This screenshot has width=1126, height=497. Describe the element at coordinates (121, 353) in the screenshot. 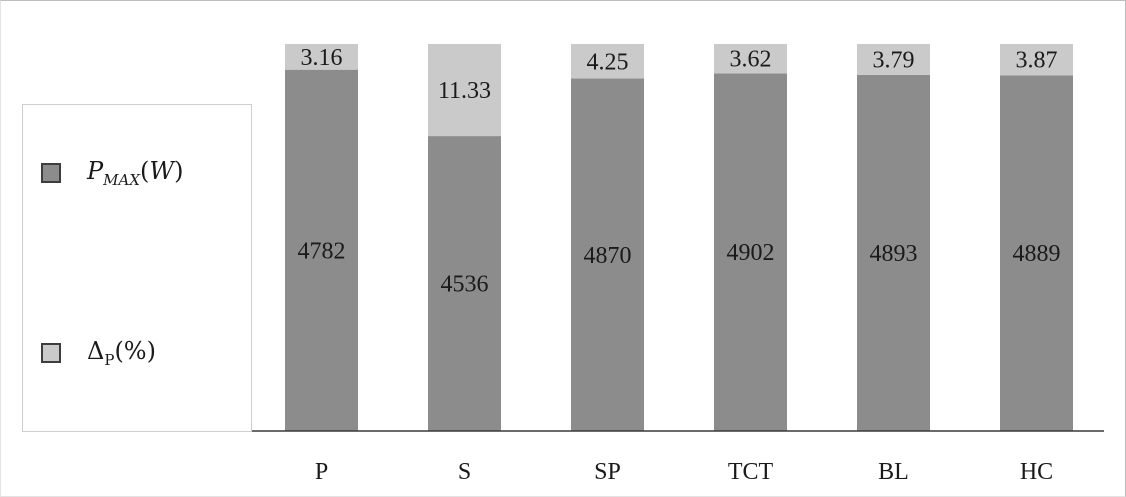

I see `legend-label-delta: ΔP(%)` at that location.